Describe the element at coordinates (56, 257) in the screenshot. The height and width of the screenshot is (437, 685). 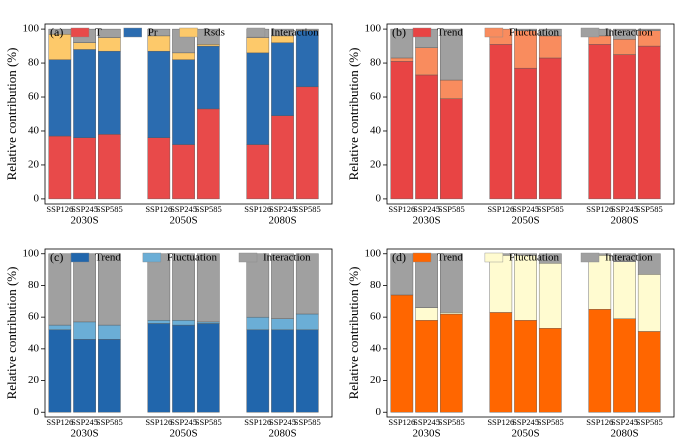
I see `panel-label: (c)` at that location.